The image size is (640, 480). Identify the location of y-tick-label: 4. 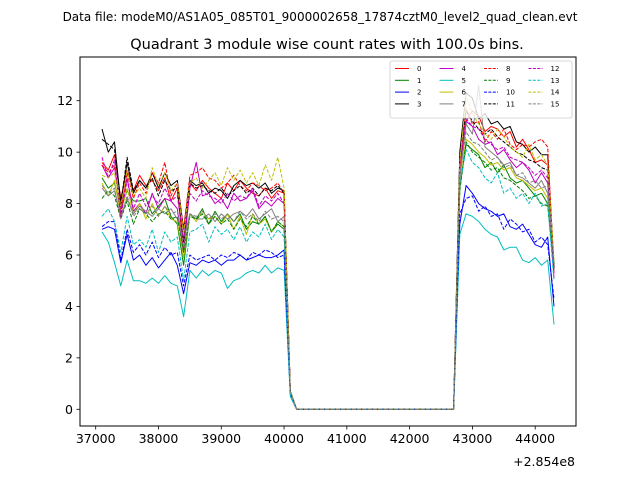
(69, 306).